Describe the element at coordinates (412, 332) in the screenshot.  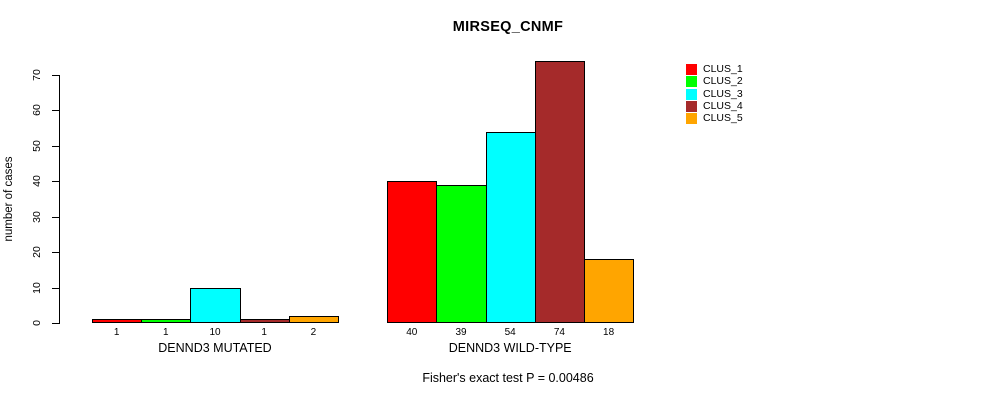
I see `bar-value-label: 40` at that location.